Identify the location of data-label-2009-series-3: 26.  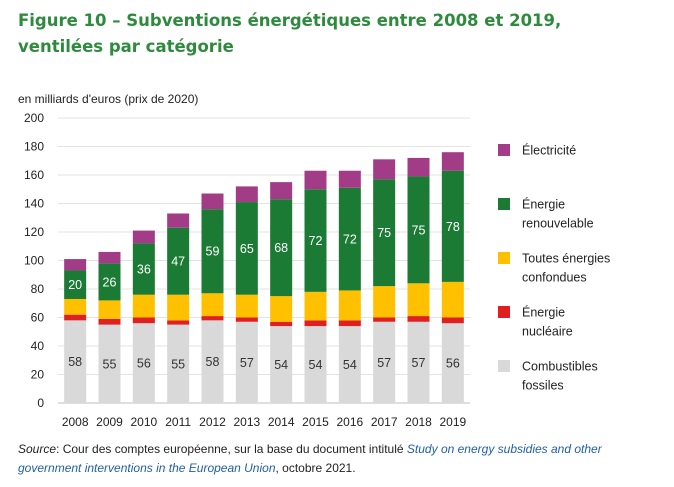
(110, 282).